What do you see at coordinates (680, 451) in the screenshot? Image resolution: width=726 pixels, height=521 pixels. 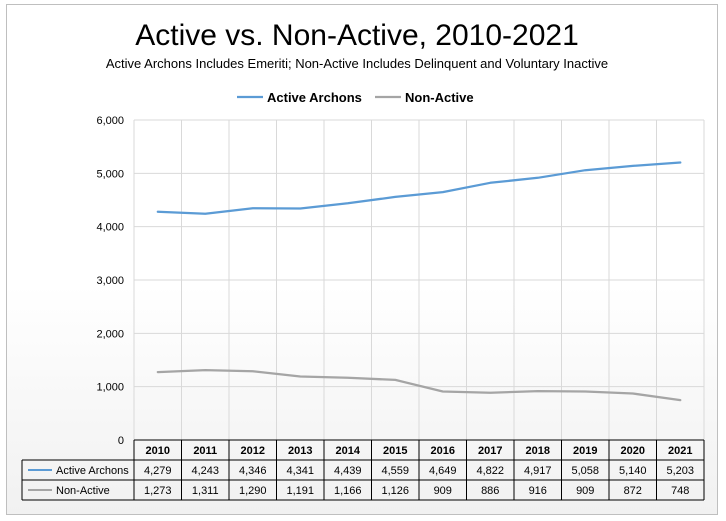 I see `x-category-label: 2021` at bounding box center [680, 451].